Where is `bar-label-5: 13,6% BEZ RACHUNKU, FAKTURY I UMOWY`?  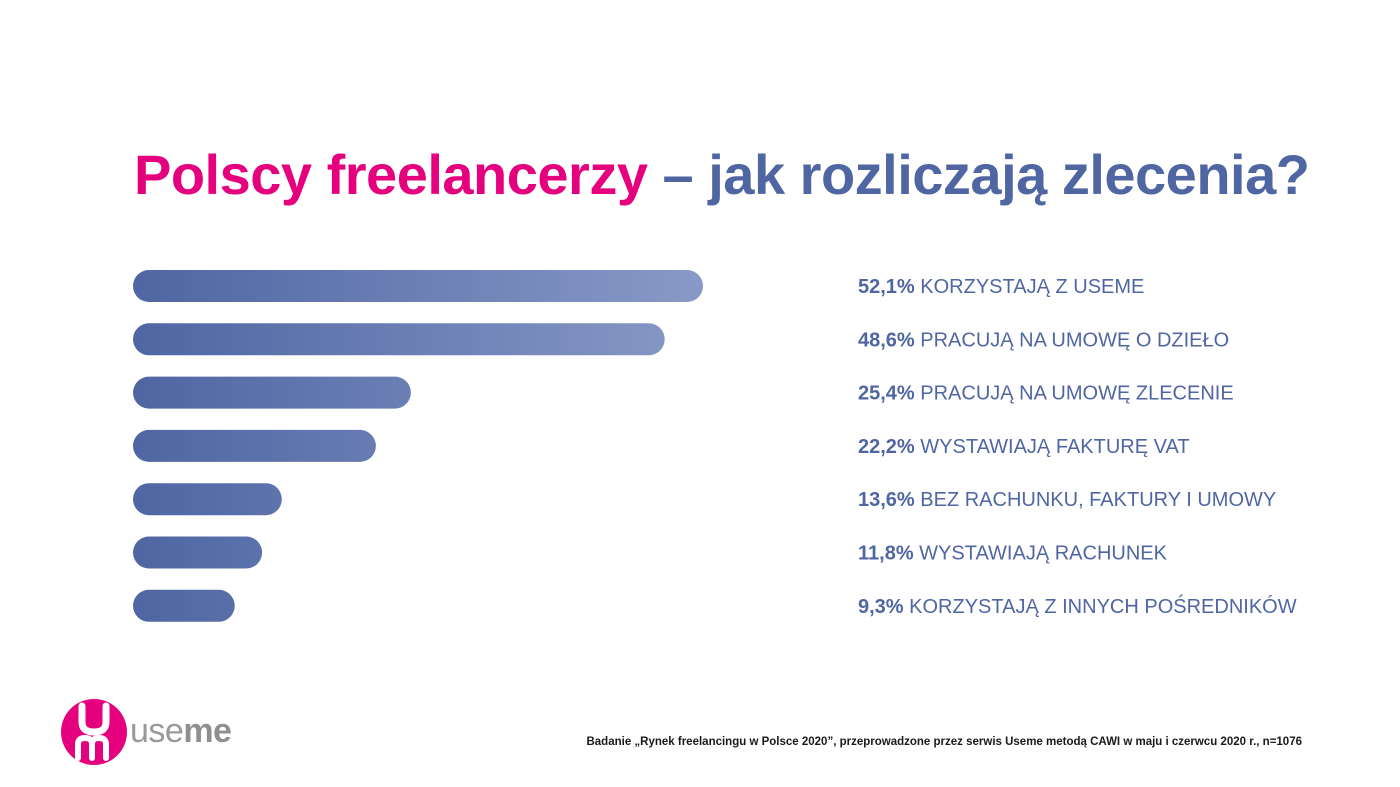 bar-label-5: 13,6% BEZ RACHUNKU, FAKTURY I UMOWY is located at coordinates (1067, 500).